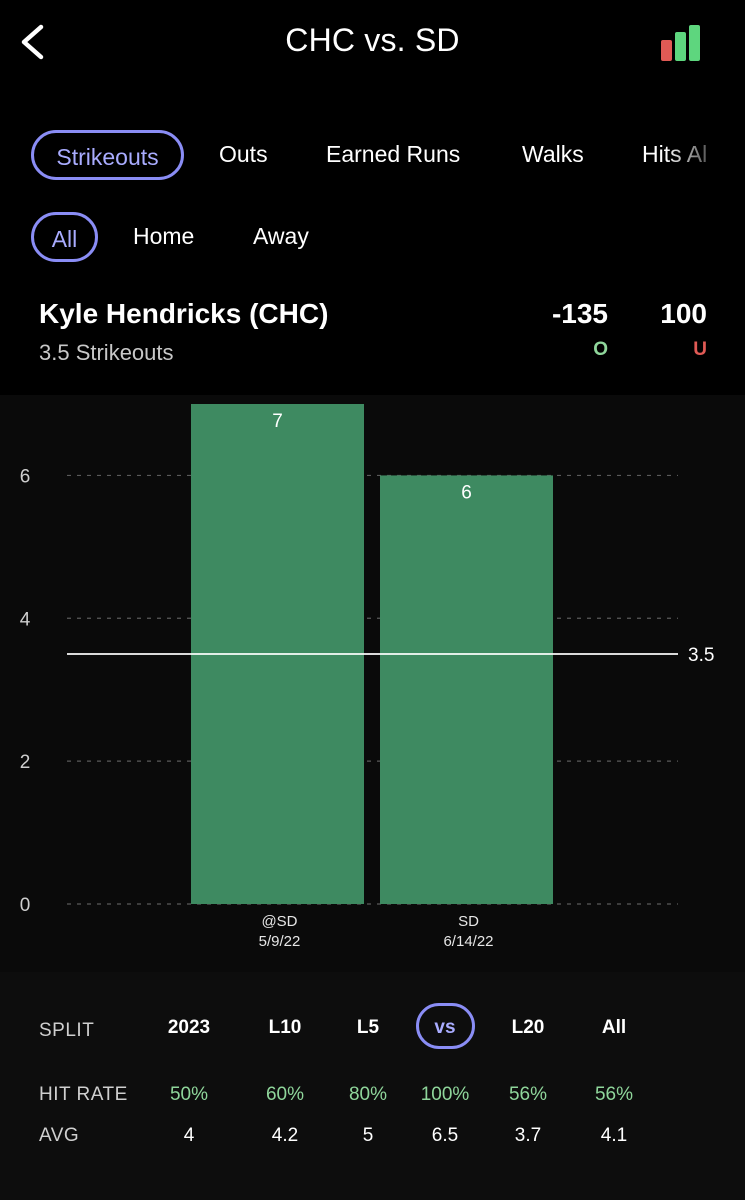 This screenshot has height=1200, width=745. I want to click on y-tick-label: 2, so click(25, 762).